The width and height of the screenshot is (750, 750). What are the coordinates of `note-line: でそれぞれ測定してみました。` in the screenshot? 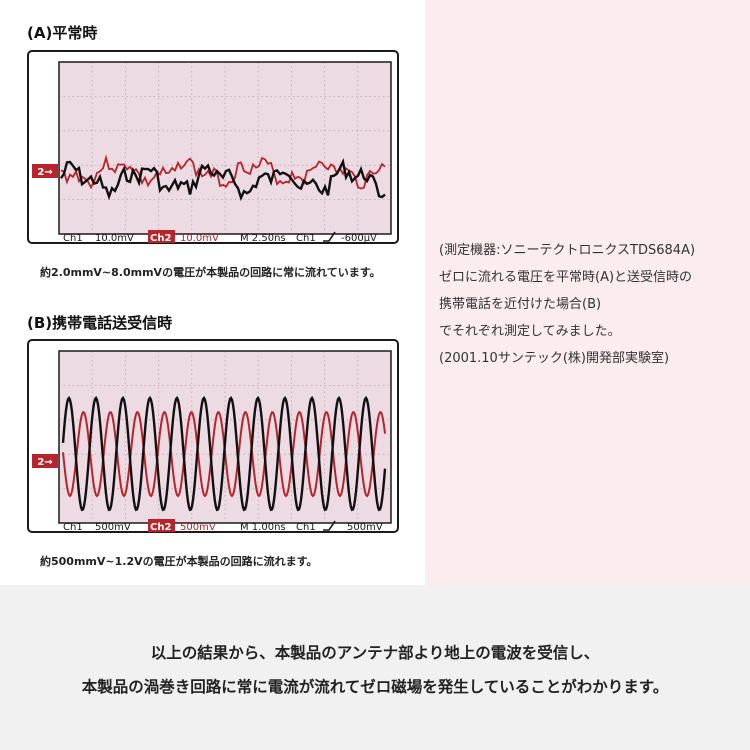 It's located at (530, 331).